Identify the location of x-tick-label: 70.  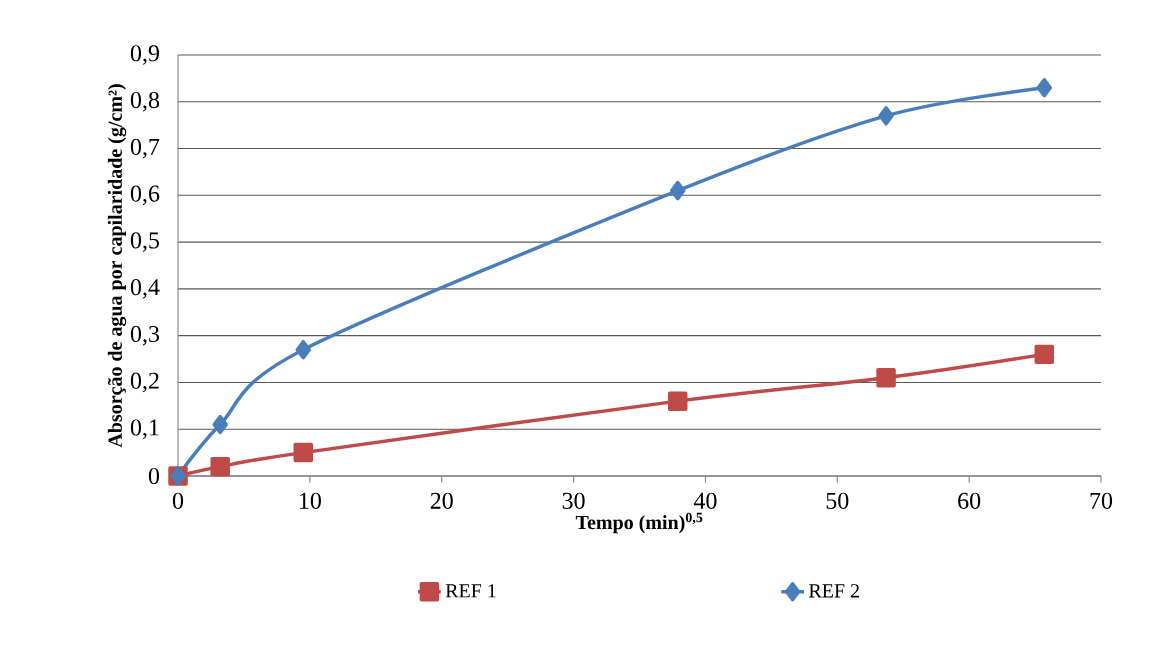
(1101, 500).